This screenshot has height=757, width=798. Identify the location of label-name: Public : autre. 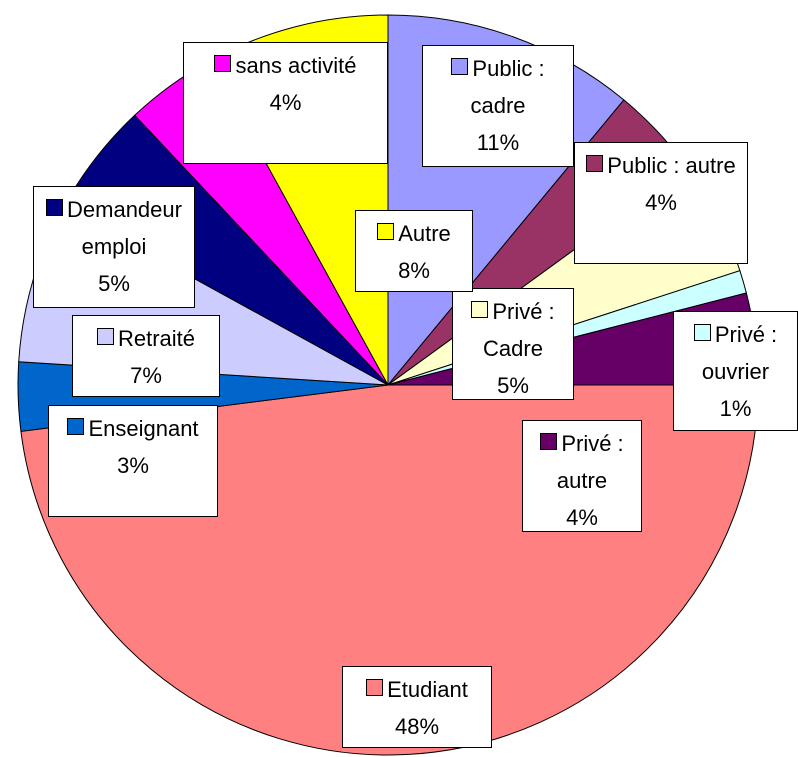
(671, 165).